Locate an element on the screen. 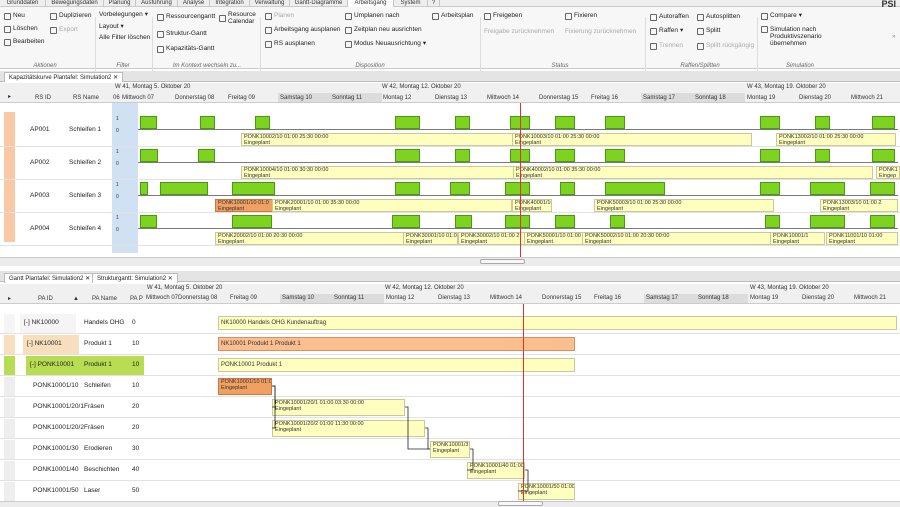 This screenshot has width=900, height=507. top-order-bar: PONK40002/10 01:00 35:30 00:00 Eingeplant is located at coordinates (693, 172).